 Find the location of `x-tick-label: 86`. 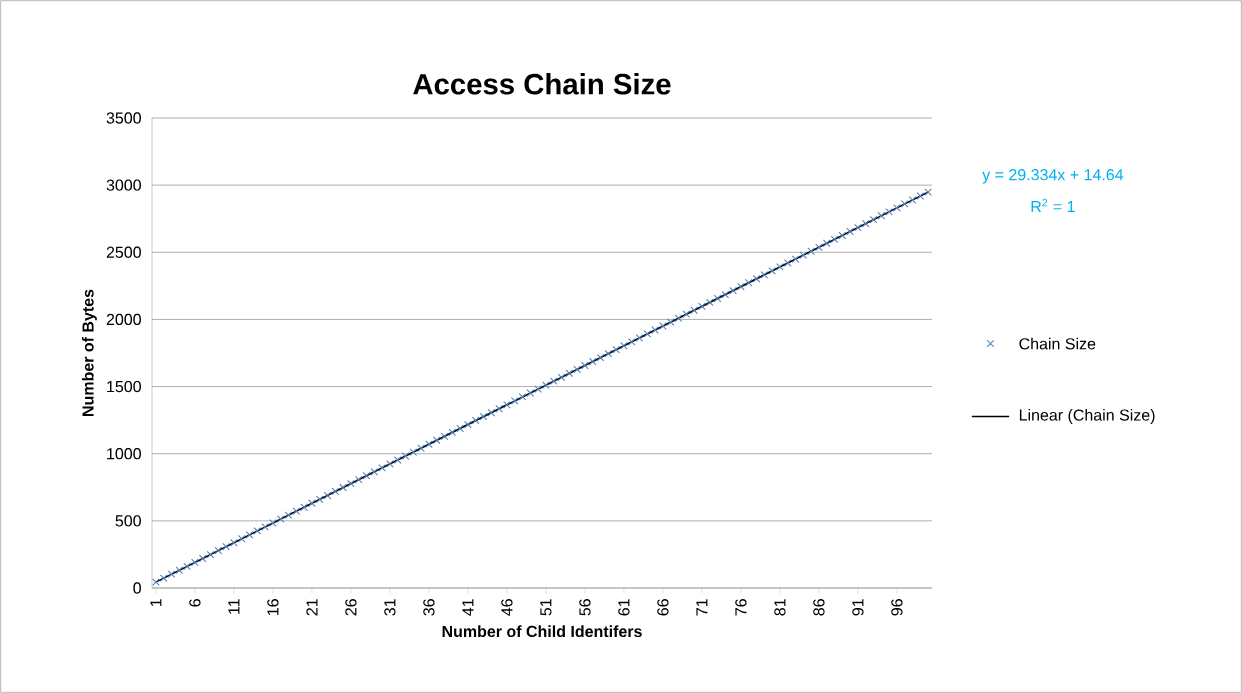

x-tick-label: 86 is located at coordinates (819, 607).